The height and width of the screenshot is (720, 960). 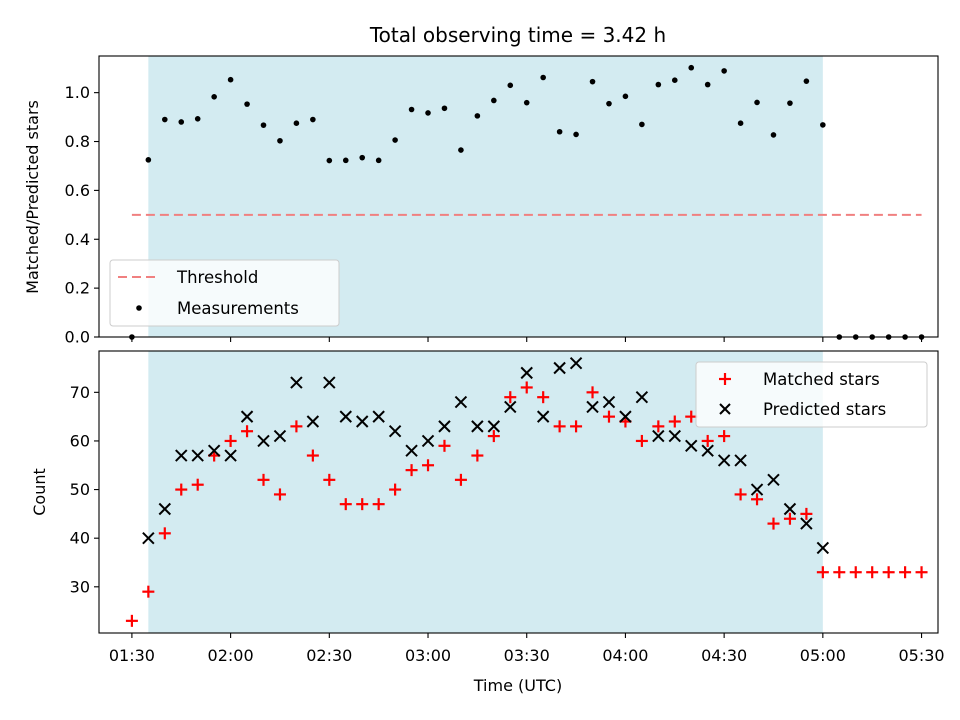 I want to click on legend-measurements-label: Measurements, so click(x=238, y=308).